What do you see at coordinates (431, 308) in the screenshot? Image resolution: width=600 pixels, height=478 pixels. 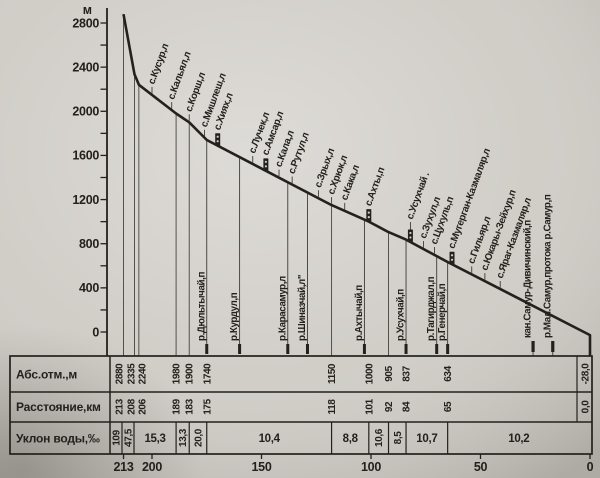 I see `tributary-label: р.Тагирджал,п` at bounding box center [431, 308].